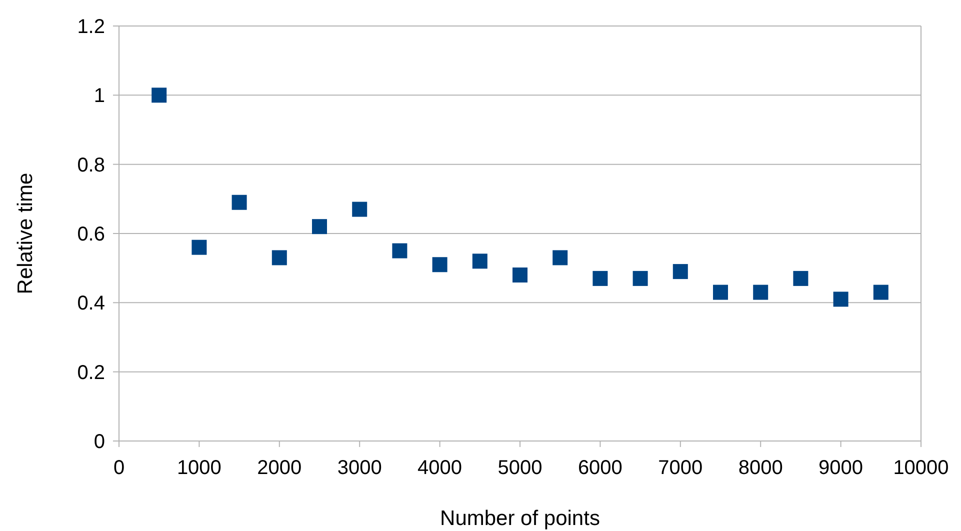 The image size is (961, 531). Describe the element at coordinates (520, 518) in the screenshot. I see `x-axis-title: Number of points` at that location.